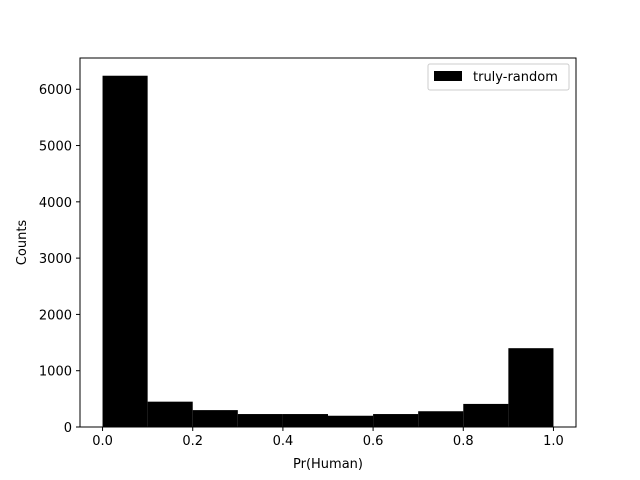  What do you see at coordinates (55, 259) in the screenshot?
I see `y-tick-label: 3000` at bounding box center [55, 259].